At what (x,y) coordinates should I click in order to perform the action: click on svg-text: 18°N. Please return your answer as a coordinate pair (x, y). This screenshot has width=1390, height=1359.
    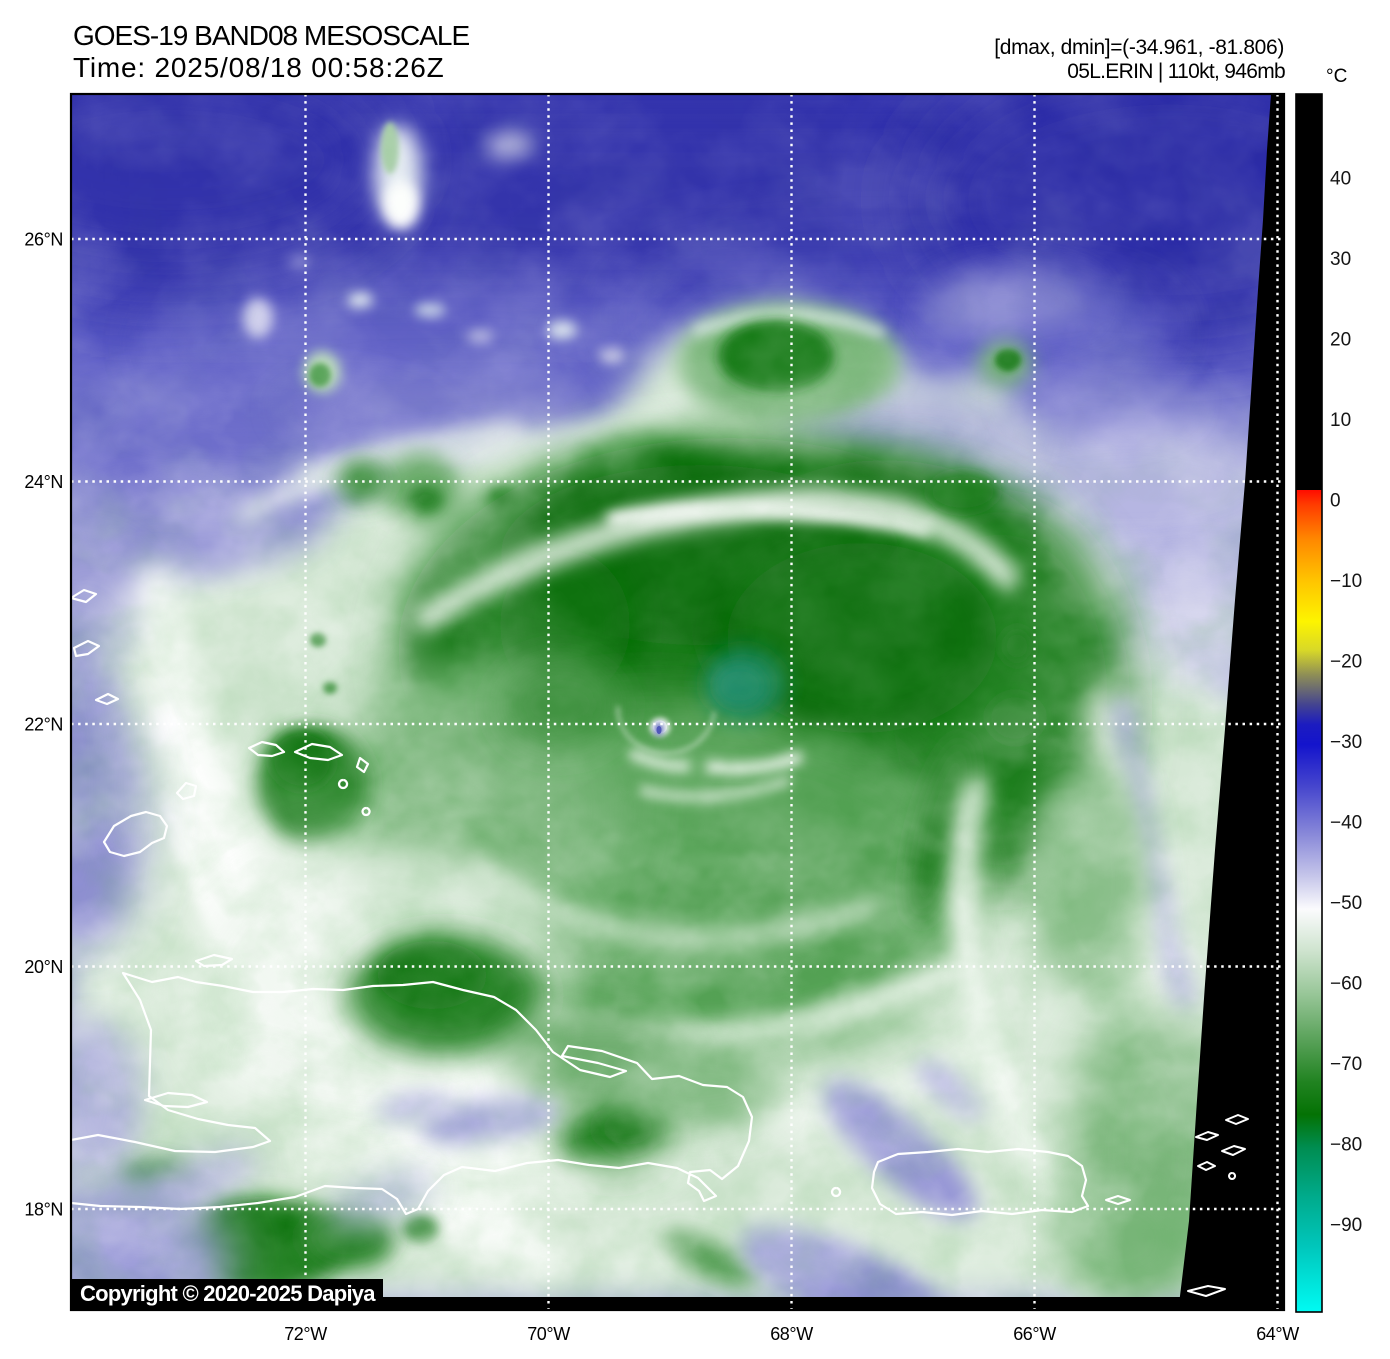
    Looking at the image, I should click on (43, 1210).